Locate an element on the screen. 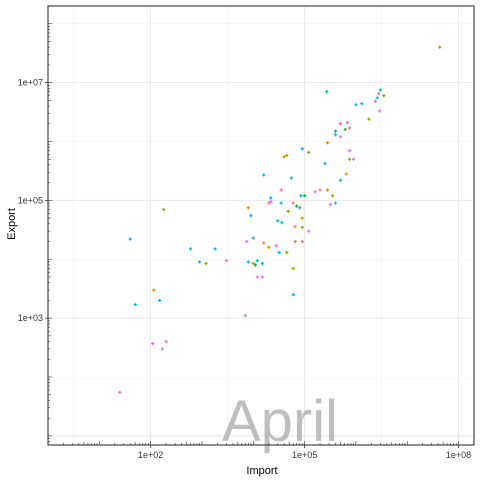  watermark-label: April is located at coordinates (280, 421).